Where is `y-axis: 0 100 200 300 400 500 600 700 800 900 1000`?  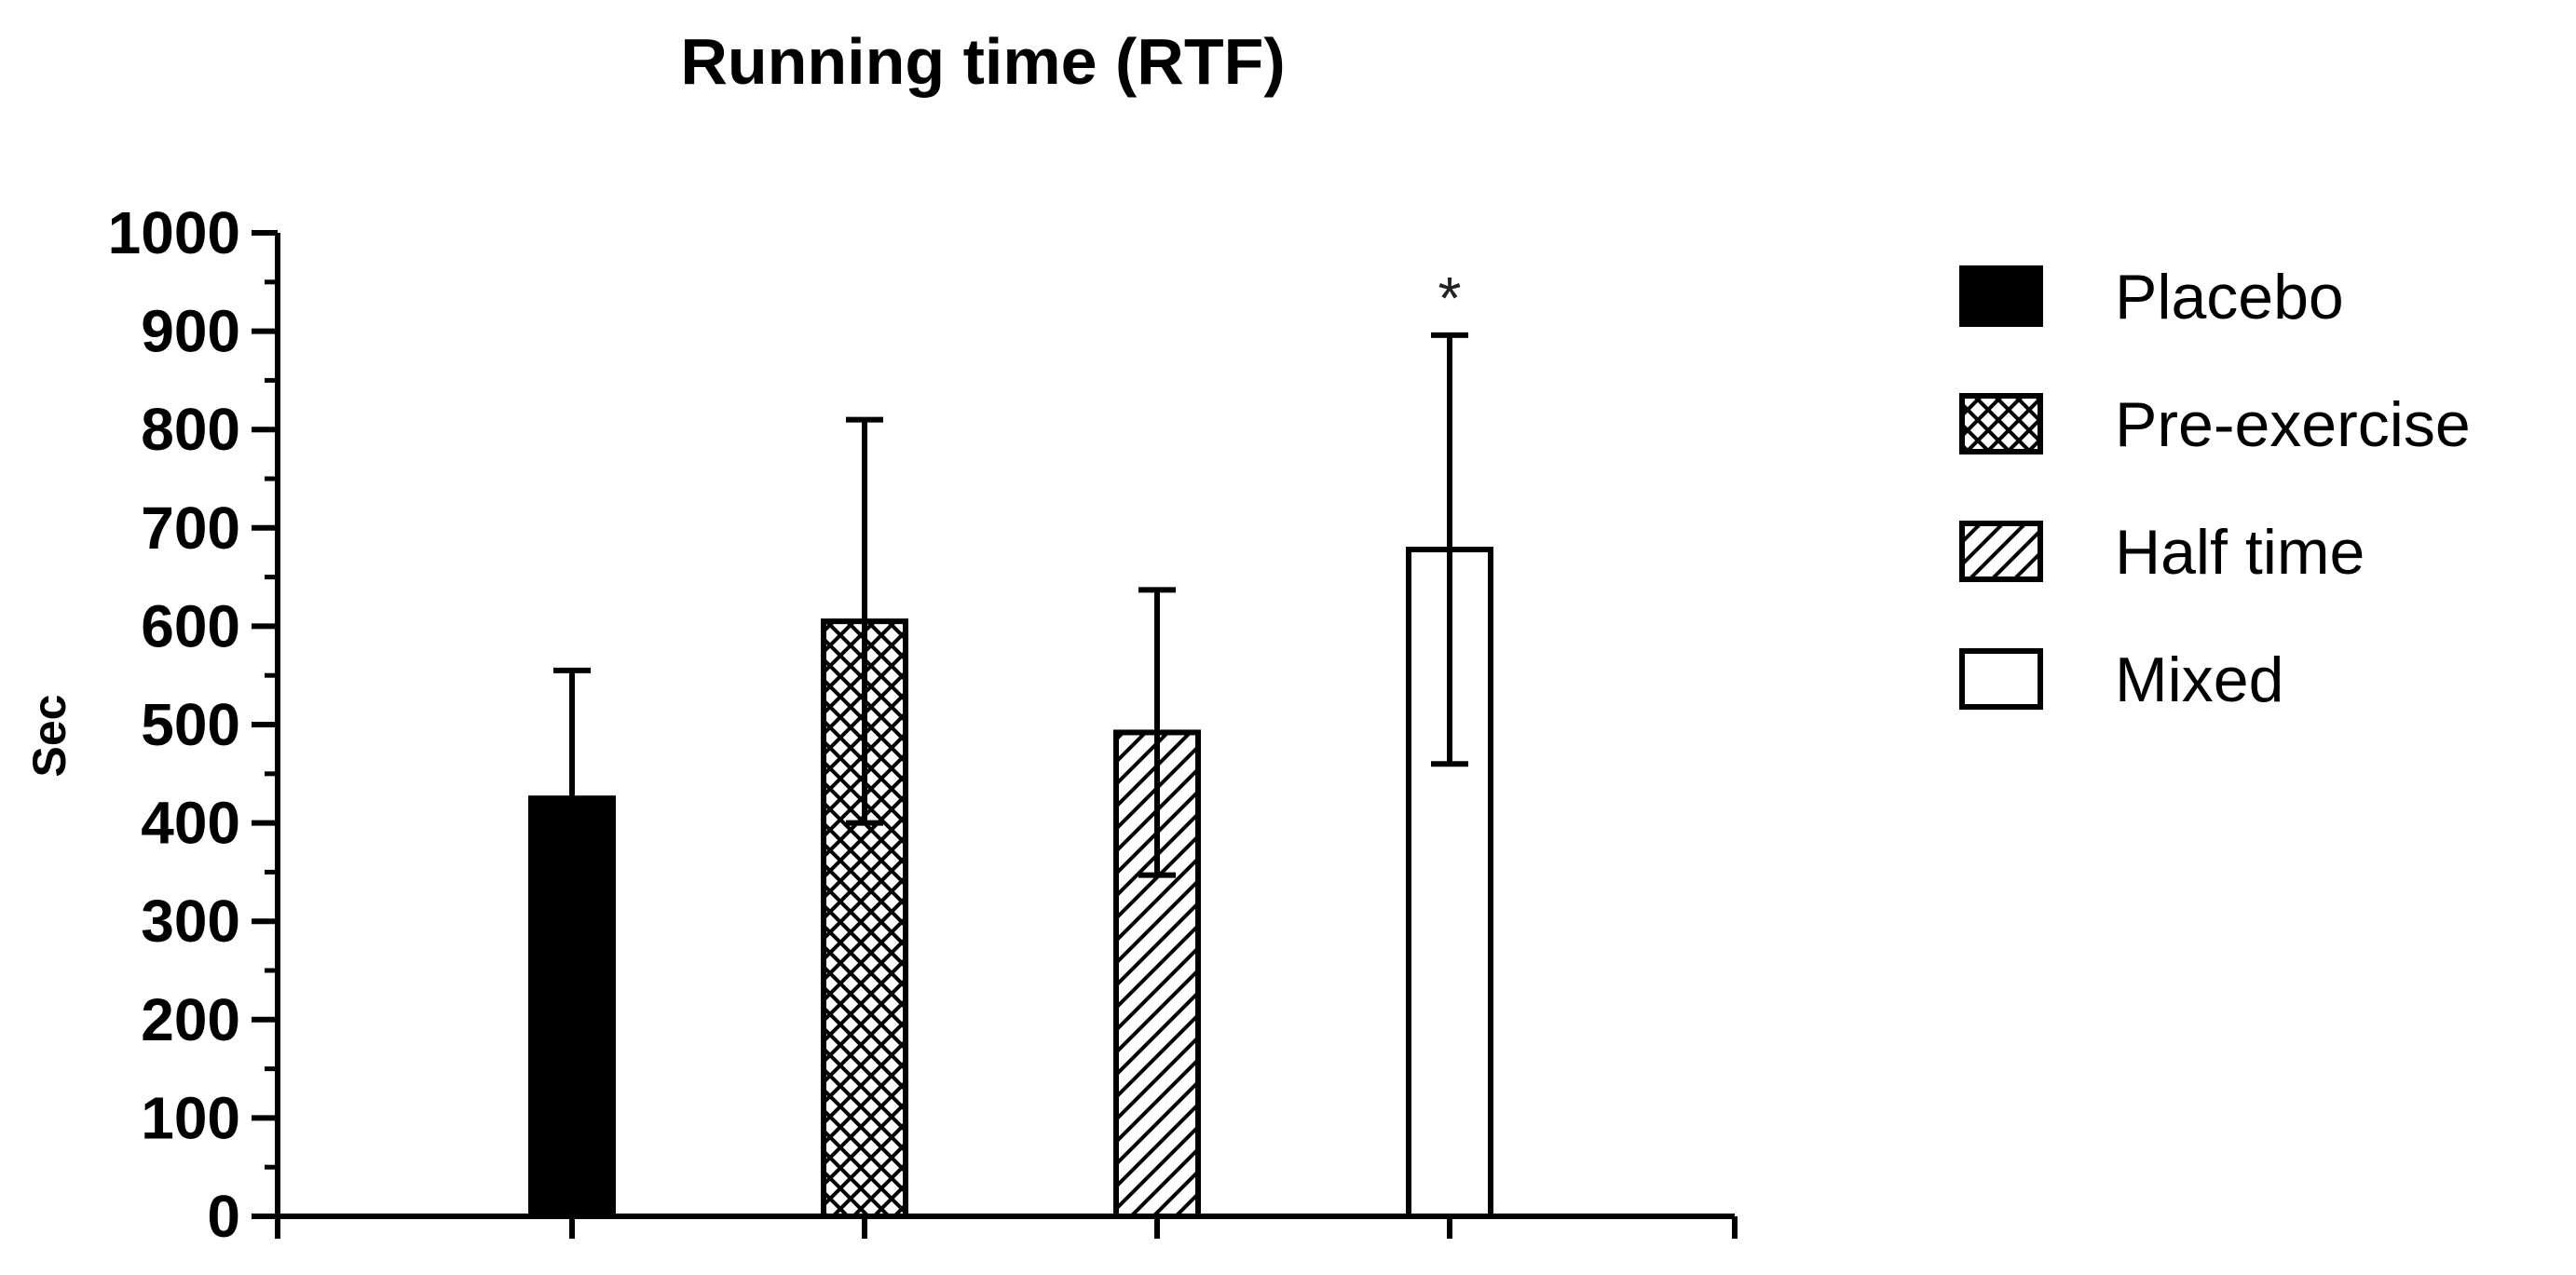 y-axis: 0 100 200 300 400 500 600 700 800 900 1000 is located at coordinates (194, 724).